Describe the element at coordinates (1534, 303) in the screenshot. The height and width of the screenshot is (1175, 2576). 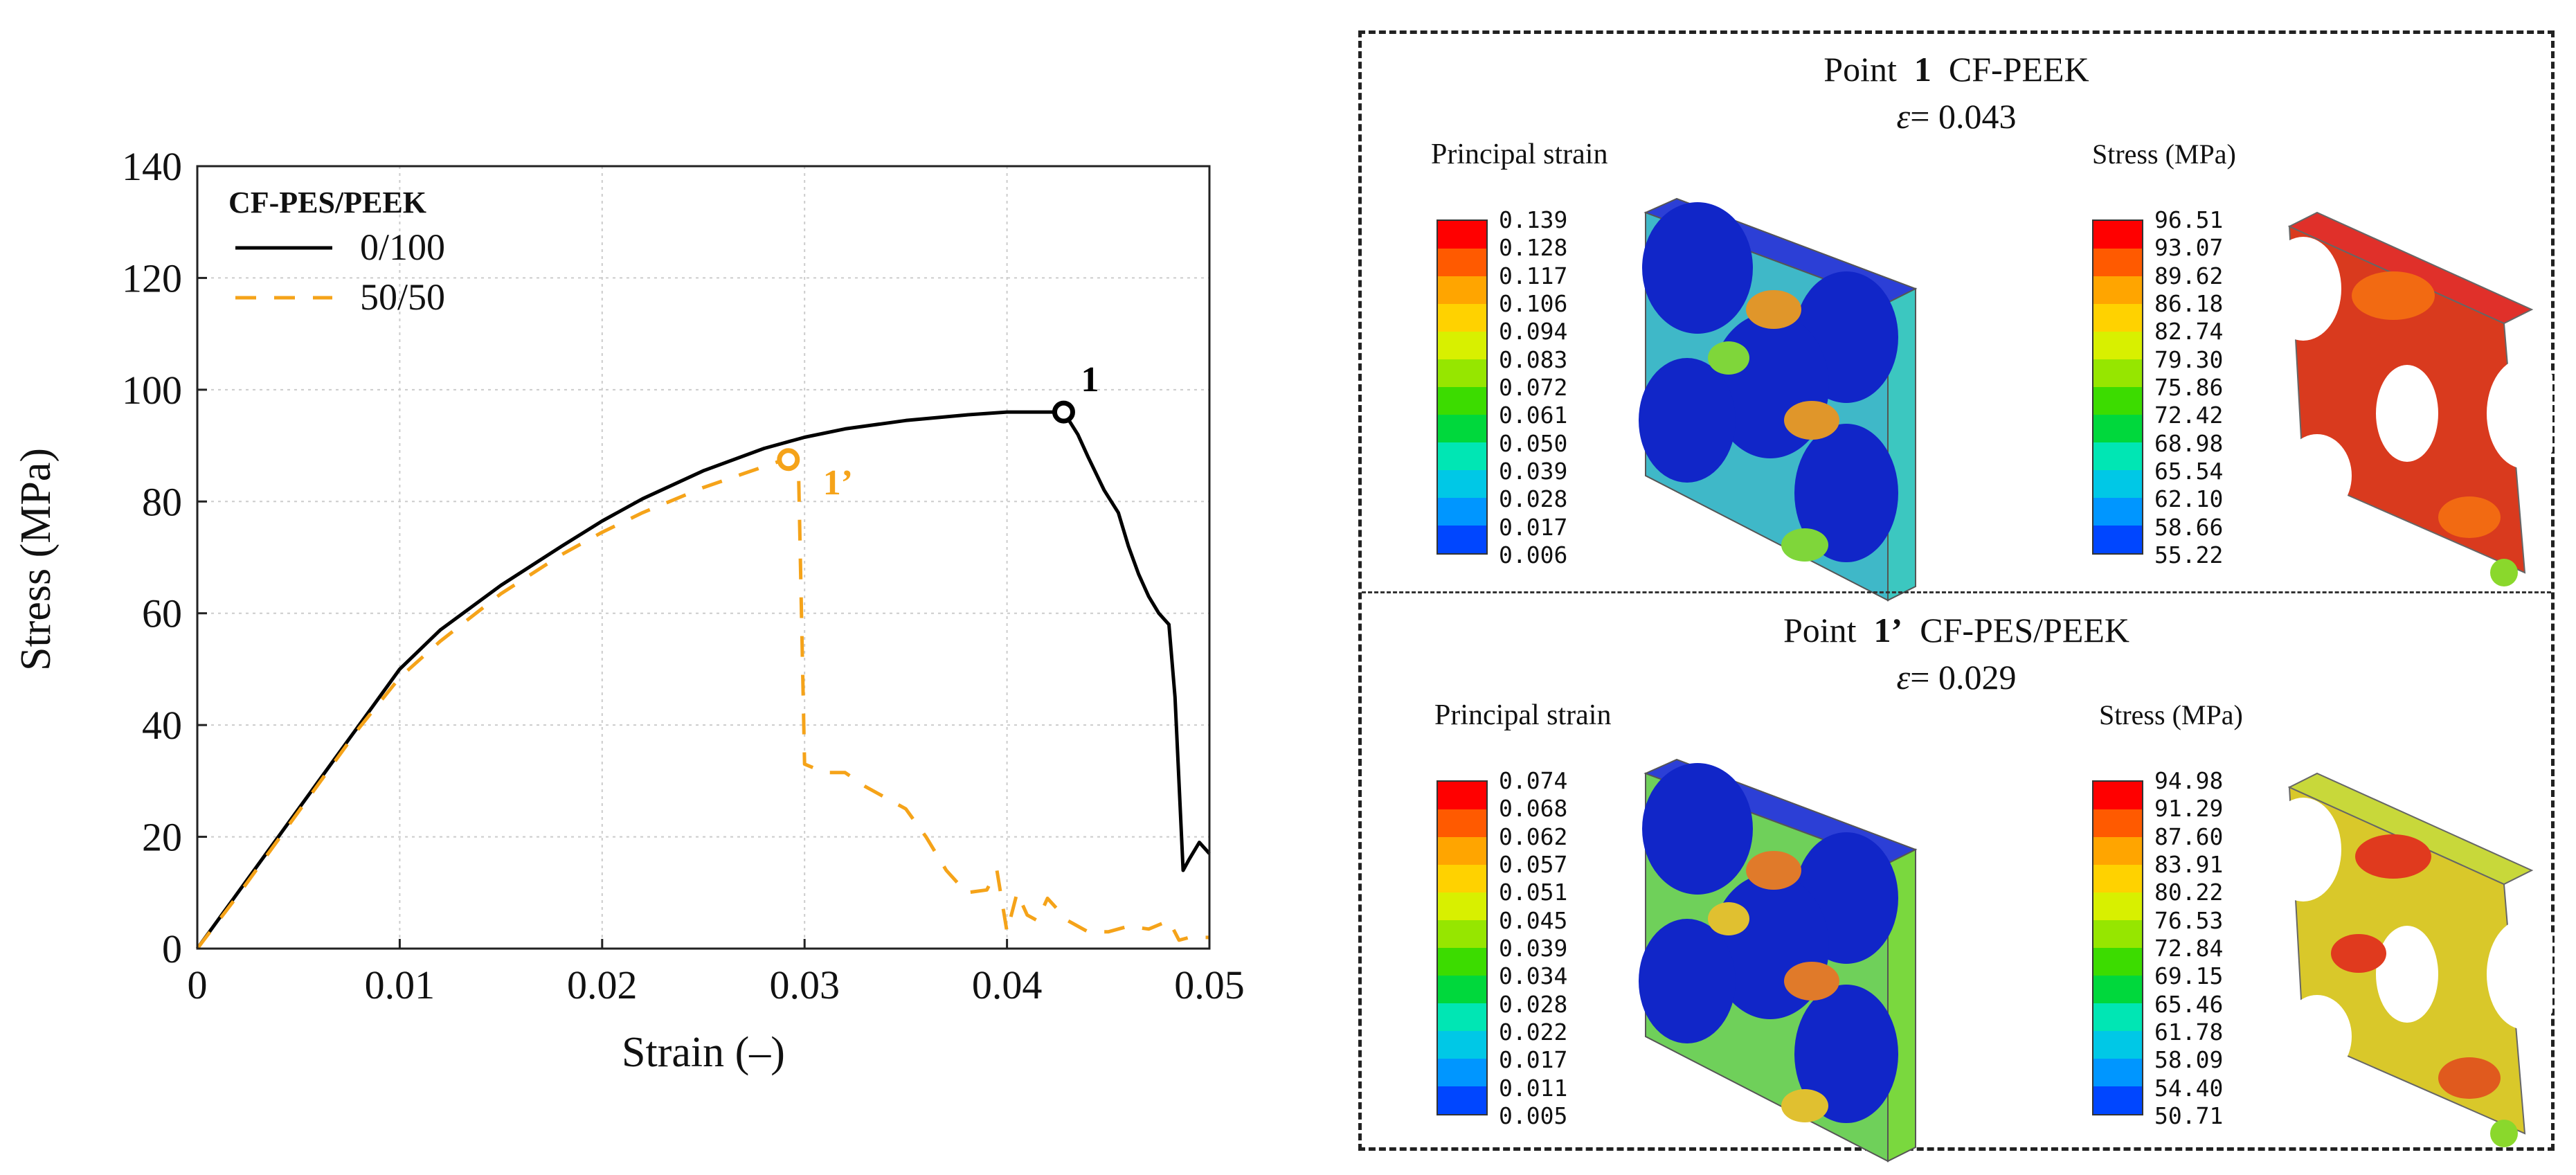
I see `colorbar-tick-label: 0.106` at that location.